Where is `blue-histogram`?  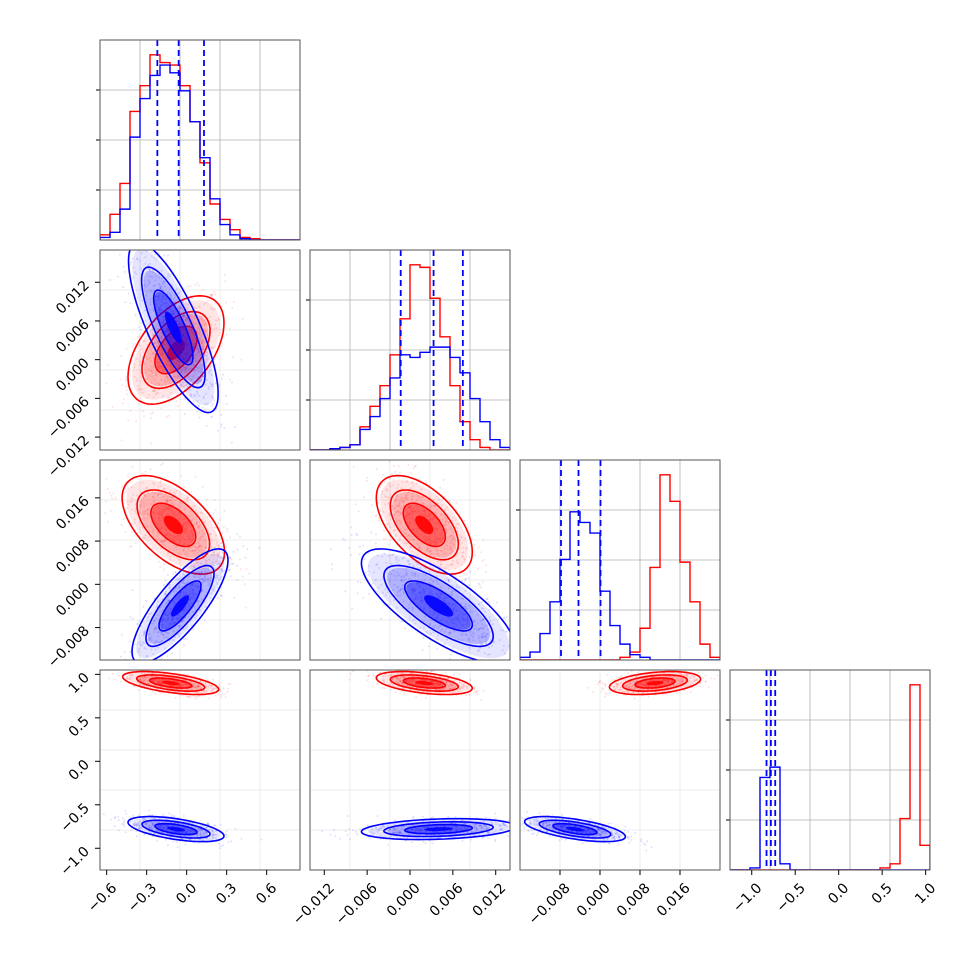
blue-histogram is located at coordinates (410, 398).